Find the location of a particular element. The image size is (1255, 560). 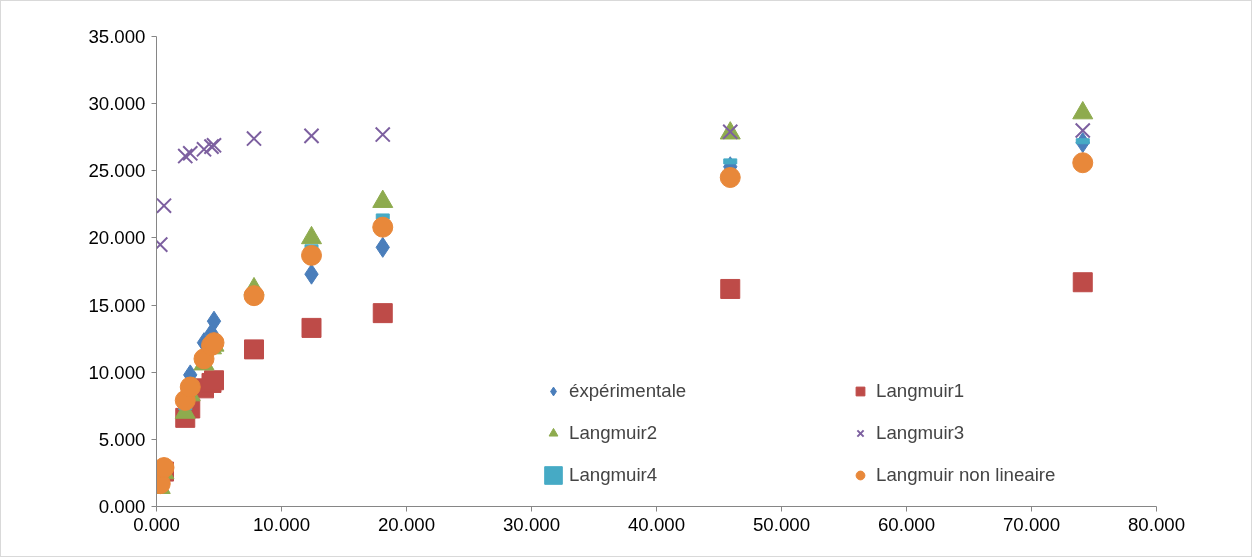

x-tick-label: 10.000 is located at coordinates (281, 524).